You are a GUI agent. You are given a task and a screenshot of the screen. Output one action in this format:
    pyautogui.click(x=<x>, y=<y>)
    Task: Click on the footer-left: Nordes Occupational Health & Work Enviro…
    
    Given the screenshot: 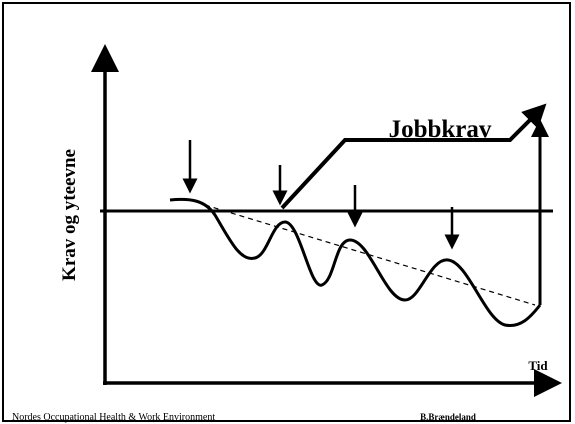 What is the action you would take?
    pyautogui.click(x=113, y=417)
    